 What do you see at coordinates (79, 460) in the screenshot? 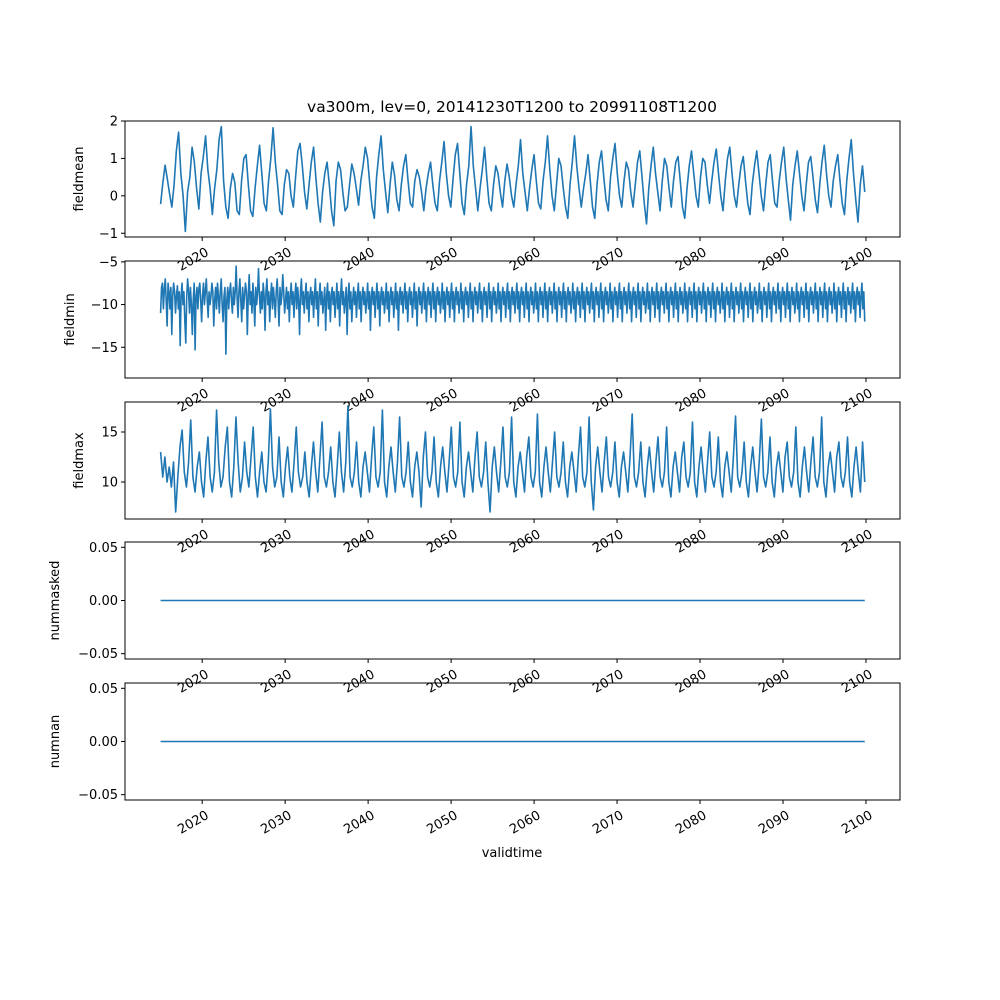
I see `y-axis-label: fieldmax` at bounding box center [79, 460].